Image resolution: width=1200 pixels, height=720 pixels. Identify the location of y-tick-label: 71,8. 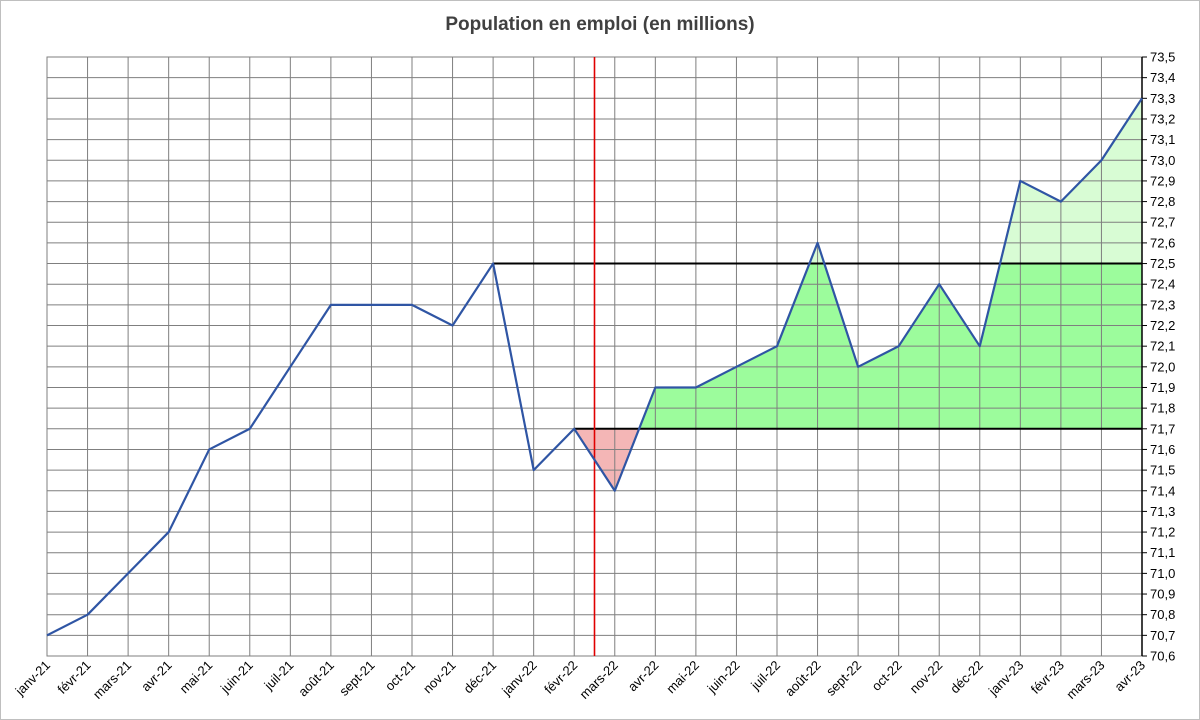
(1162, 408).